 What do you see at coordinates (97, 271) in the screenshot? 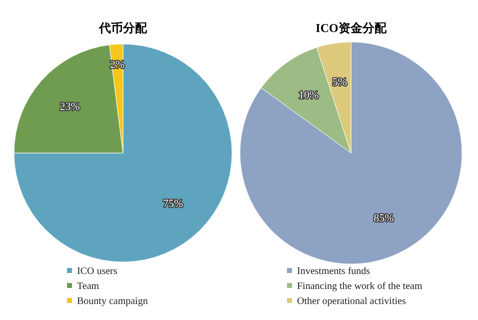
I see `legend-label: ICO users` at bounding box center [97, 271].